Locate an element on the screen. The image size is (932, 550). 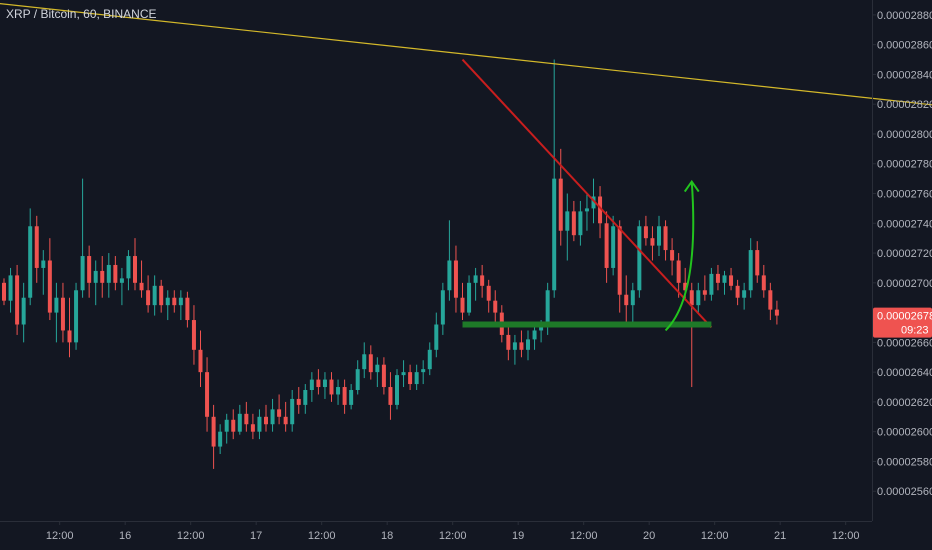
symbol-title: XRP / Bitcoin, 60, BINANCE is located at coordinates (81, 14).